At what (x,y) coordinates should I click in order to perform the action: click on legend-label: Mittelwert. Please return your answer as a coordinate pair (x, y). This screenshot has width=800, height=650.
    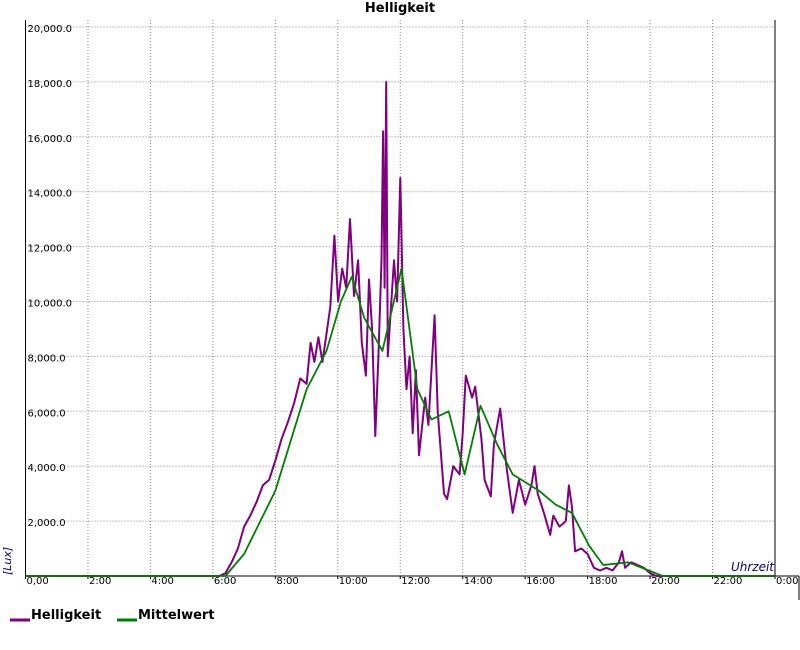
    Looking at the image, I should click on (176, 615).